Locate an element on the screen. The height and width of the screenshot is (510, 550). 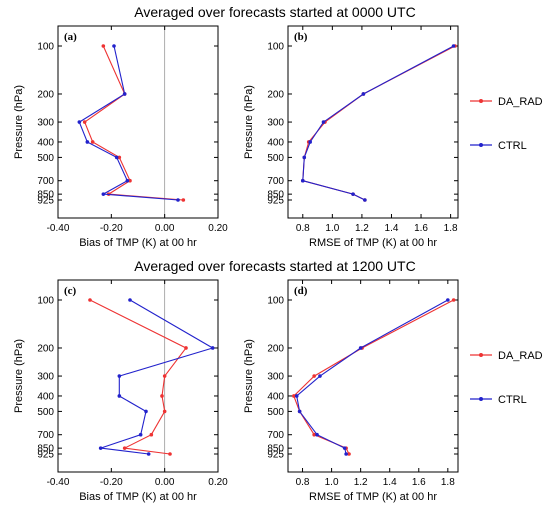
panel-label: (b) is located at coordinates (301, 37).